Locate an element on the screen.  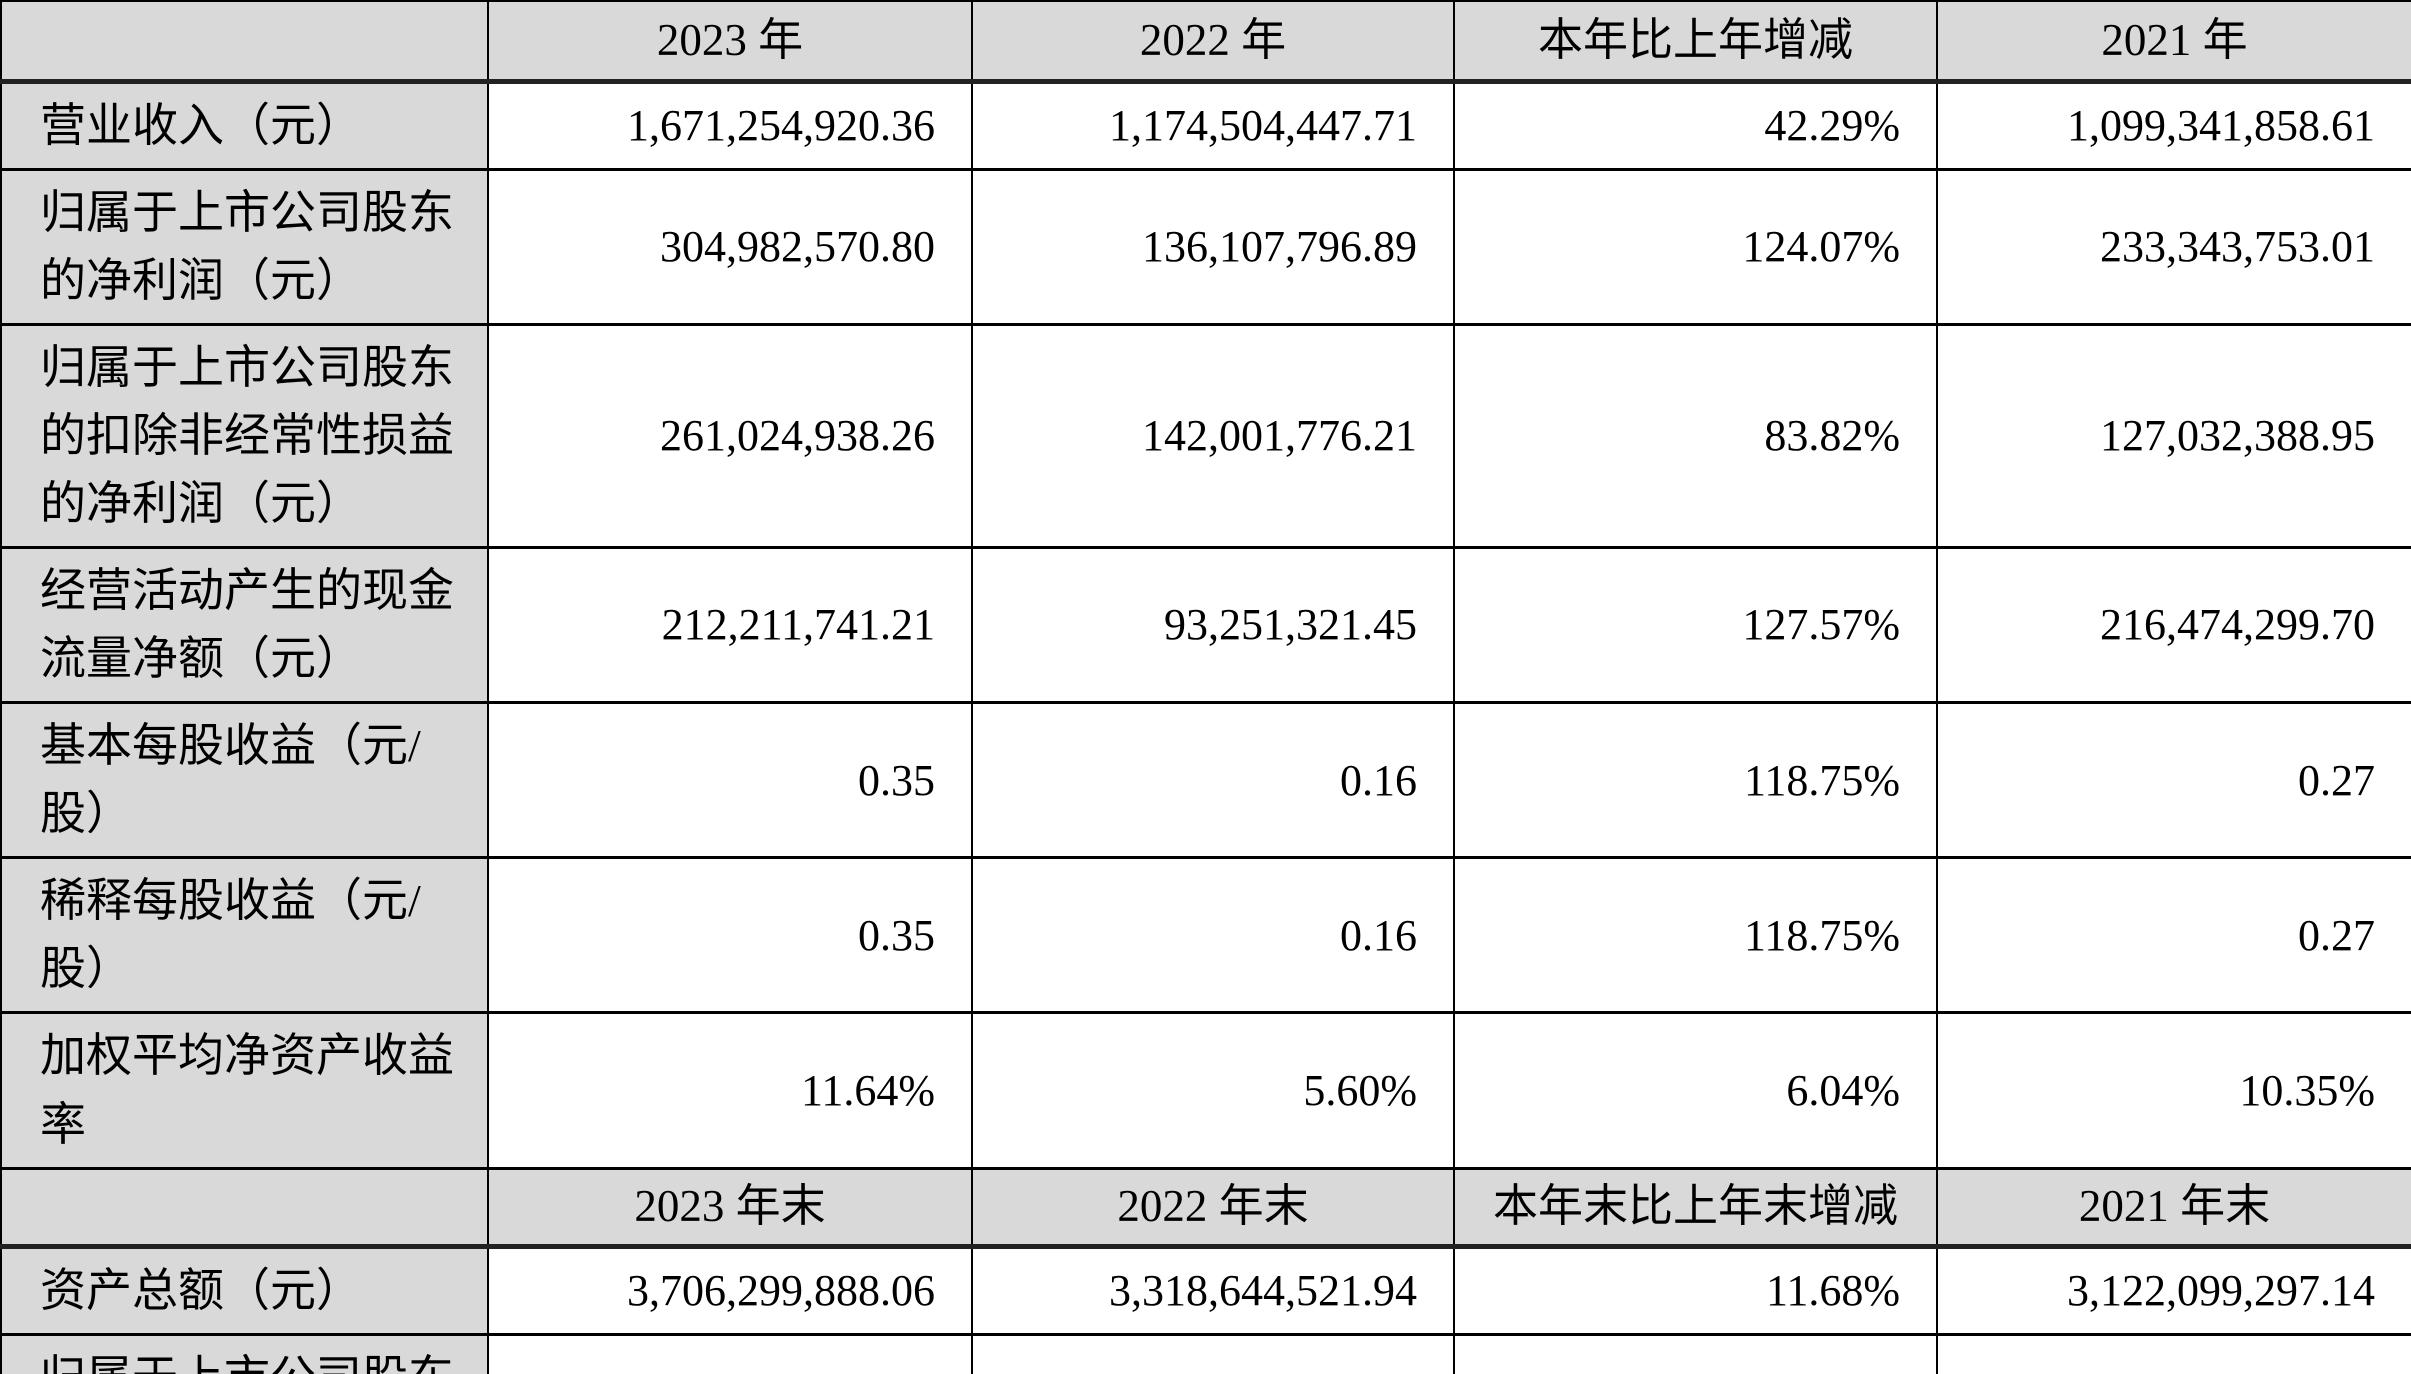
value-2023: 261,024,938.26 is located at coordinates (730, 435).